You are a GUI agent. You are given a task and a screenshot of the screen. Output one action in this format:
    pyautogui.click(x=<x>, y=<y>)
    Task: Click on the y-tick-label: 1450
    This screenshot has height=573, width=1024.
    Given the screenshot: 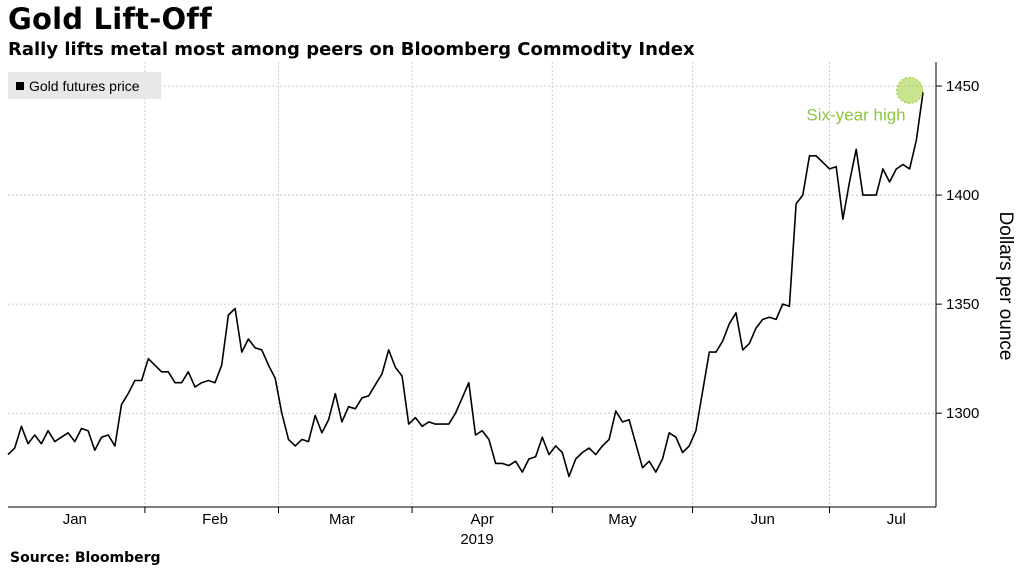 What is the action you would take?
    pyautogui.click(x=962, y=86)
    